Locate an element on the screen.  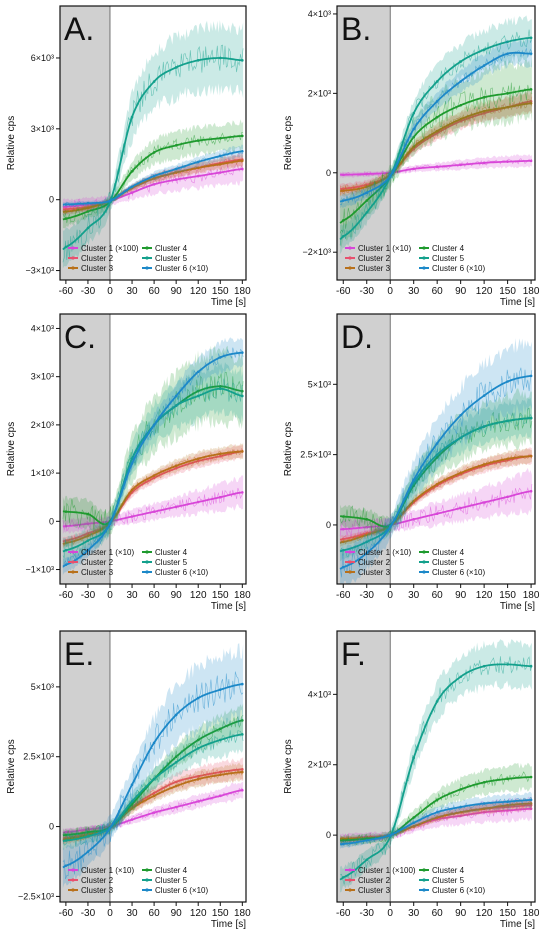
panel-frame is located at coordinates (153, 449).